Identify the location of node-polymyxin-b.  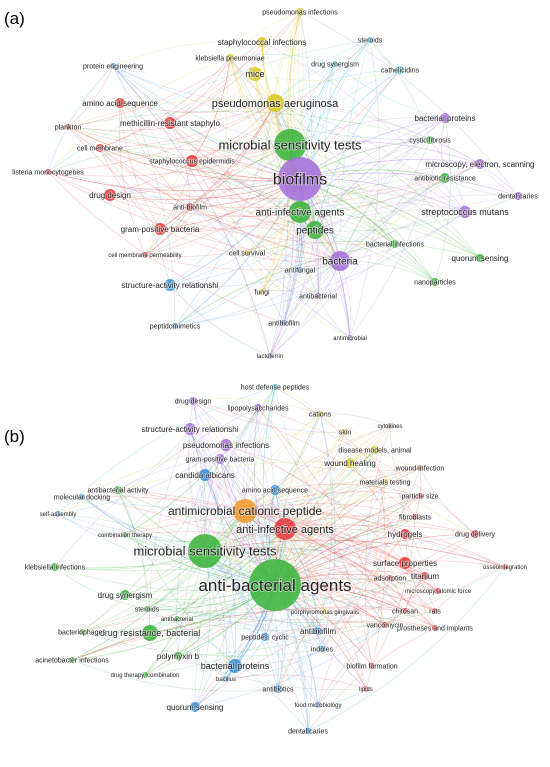
(178, 656).